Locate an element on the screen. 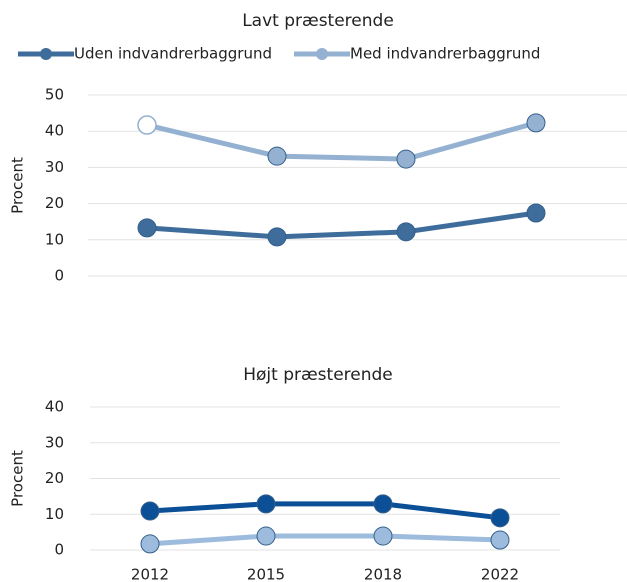  x-tick-label: 2018 is located at coordinates (383, 574).